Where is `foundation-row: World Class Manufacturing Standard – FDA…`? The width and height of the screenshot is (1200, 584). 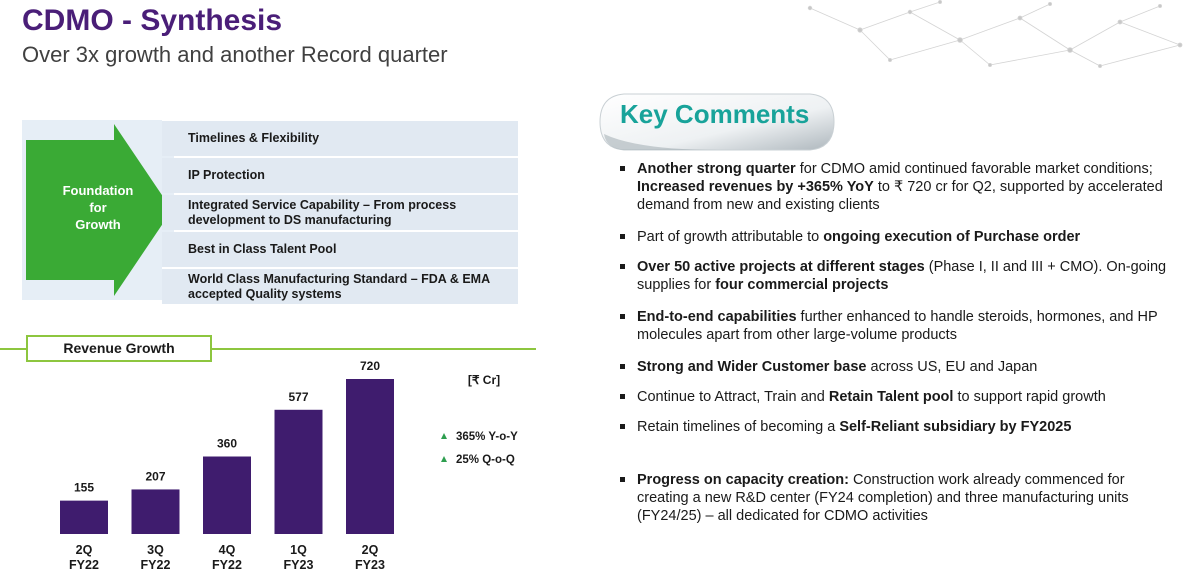
foundation-row: World Class Manufacturing Standard – FDA… is located at coordinates (340, 286).